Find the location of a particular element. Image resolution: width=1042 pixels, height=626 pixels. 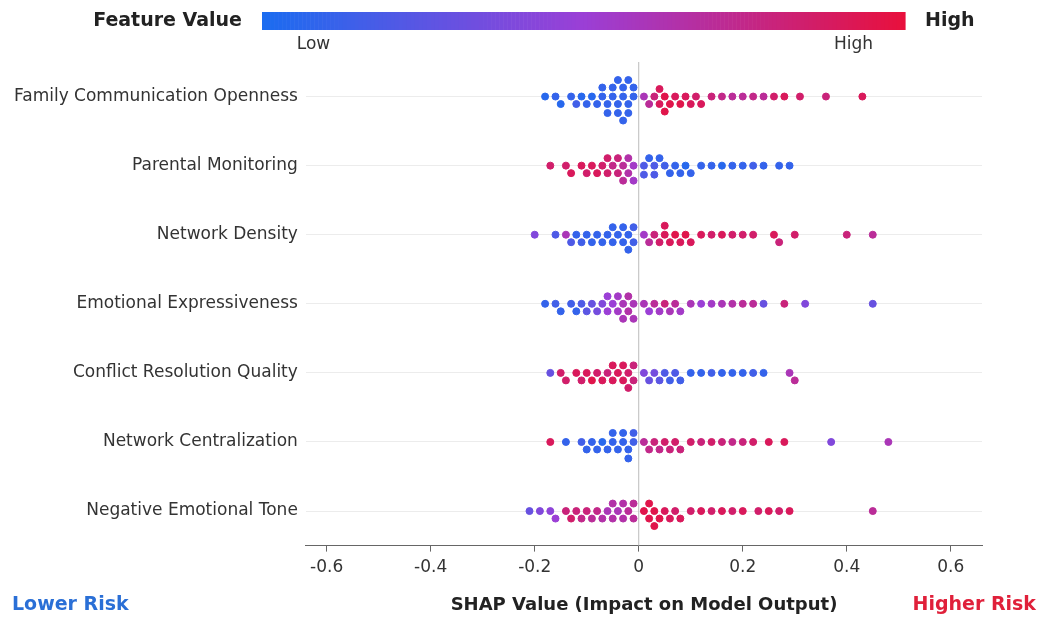

y-tick-label: Network Density is located at coordinates (227, 233).